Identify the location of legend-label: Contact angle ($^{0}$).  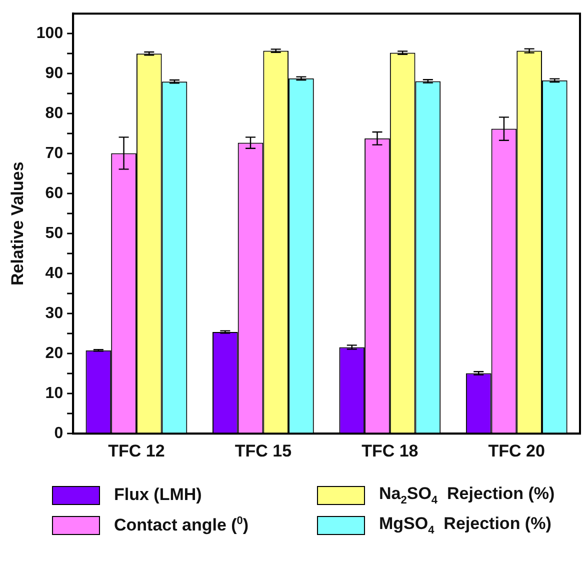
(181, 525).